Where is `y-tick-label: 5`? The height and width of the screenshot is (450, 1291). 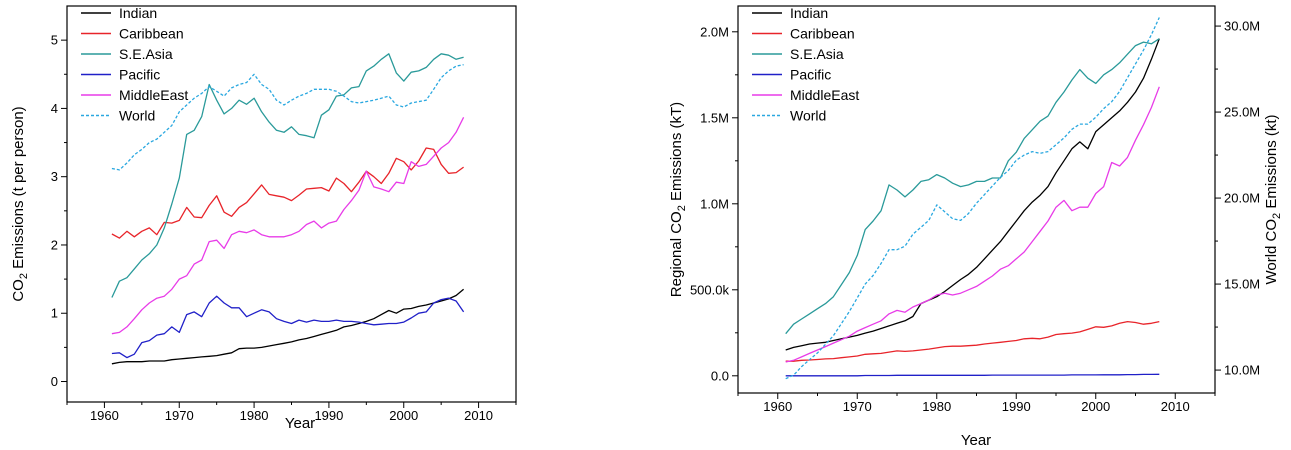
y-tick-label: 5 is located at coordinates (54, 40).